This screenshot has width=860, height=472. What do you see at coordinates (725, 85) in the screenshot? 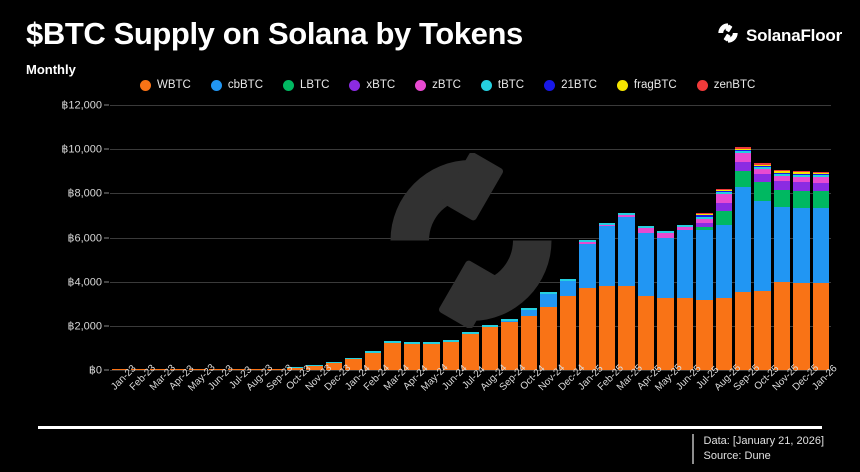
I see `legend-item-zenbtc: zenBTC` at bounding box center [725, 85].